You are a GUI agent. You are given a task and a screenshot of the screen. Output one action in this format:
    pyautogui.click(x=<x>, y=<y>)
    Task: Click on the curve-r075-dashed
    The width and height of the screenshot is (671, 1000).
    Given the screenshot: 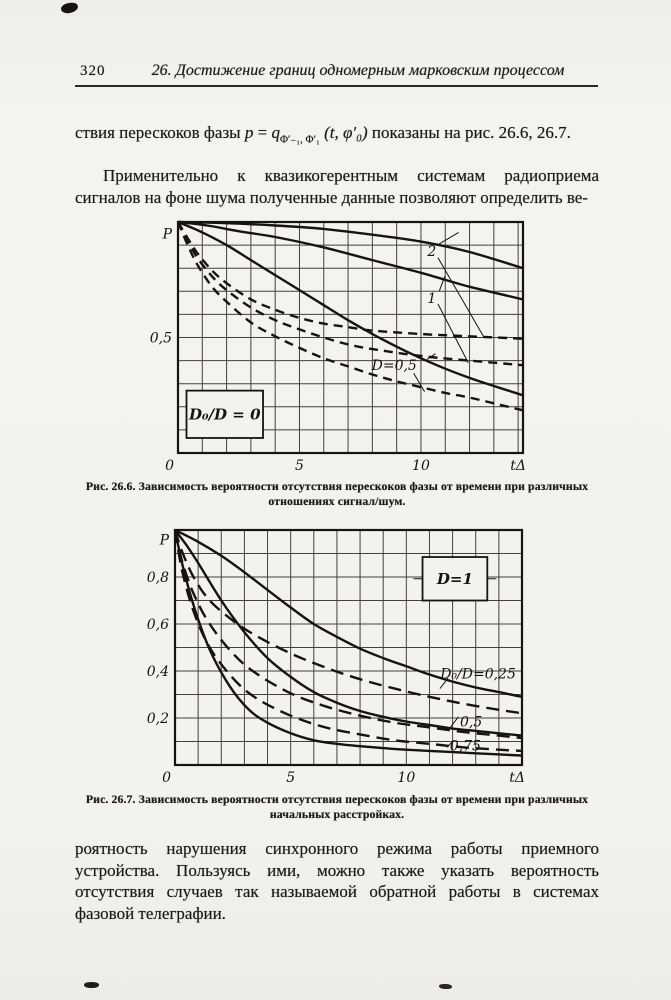 What is the action you would take?
    pyautogui.click(x=348, y=641)
    